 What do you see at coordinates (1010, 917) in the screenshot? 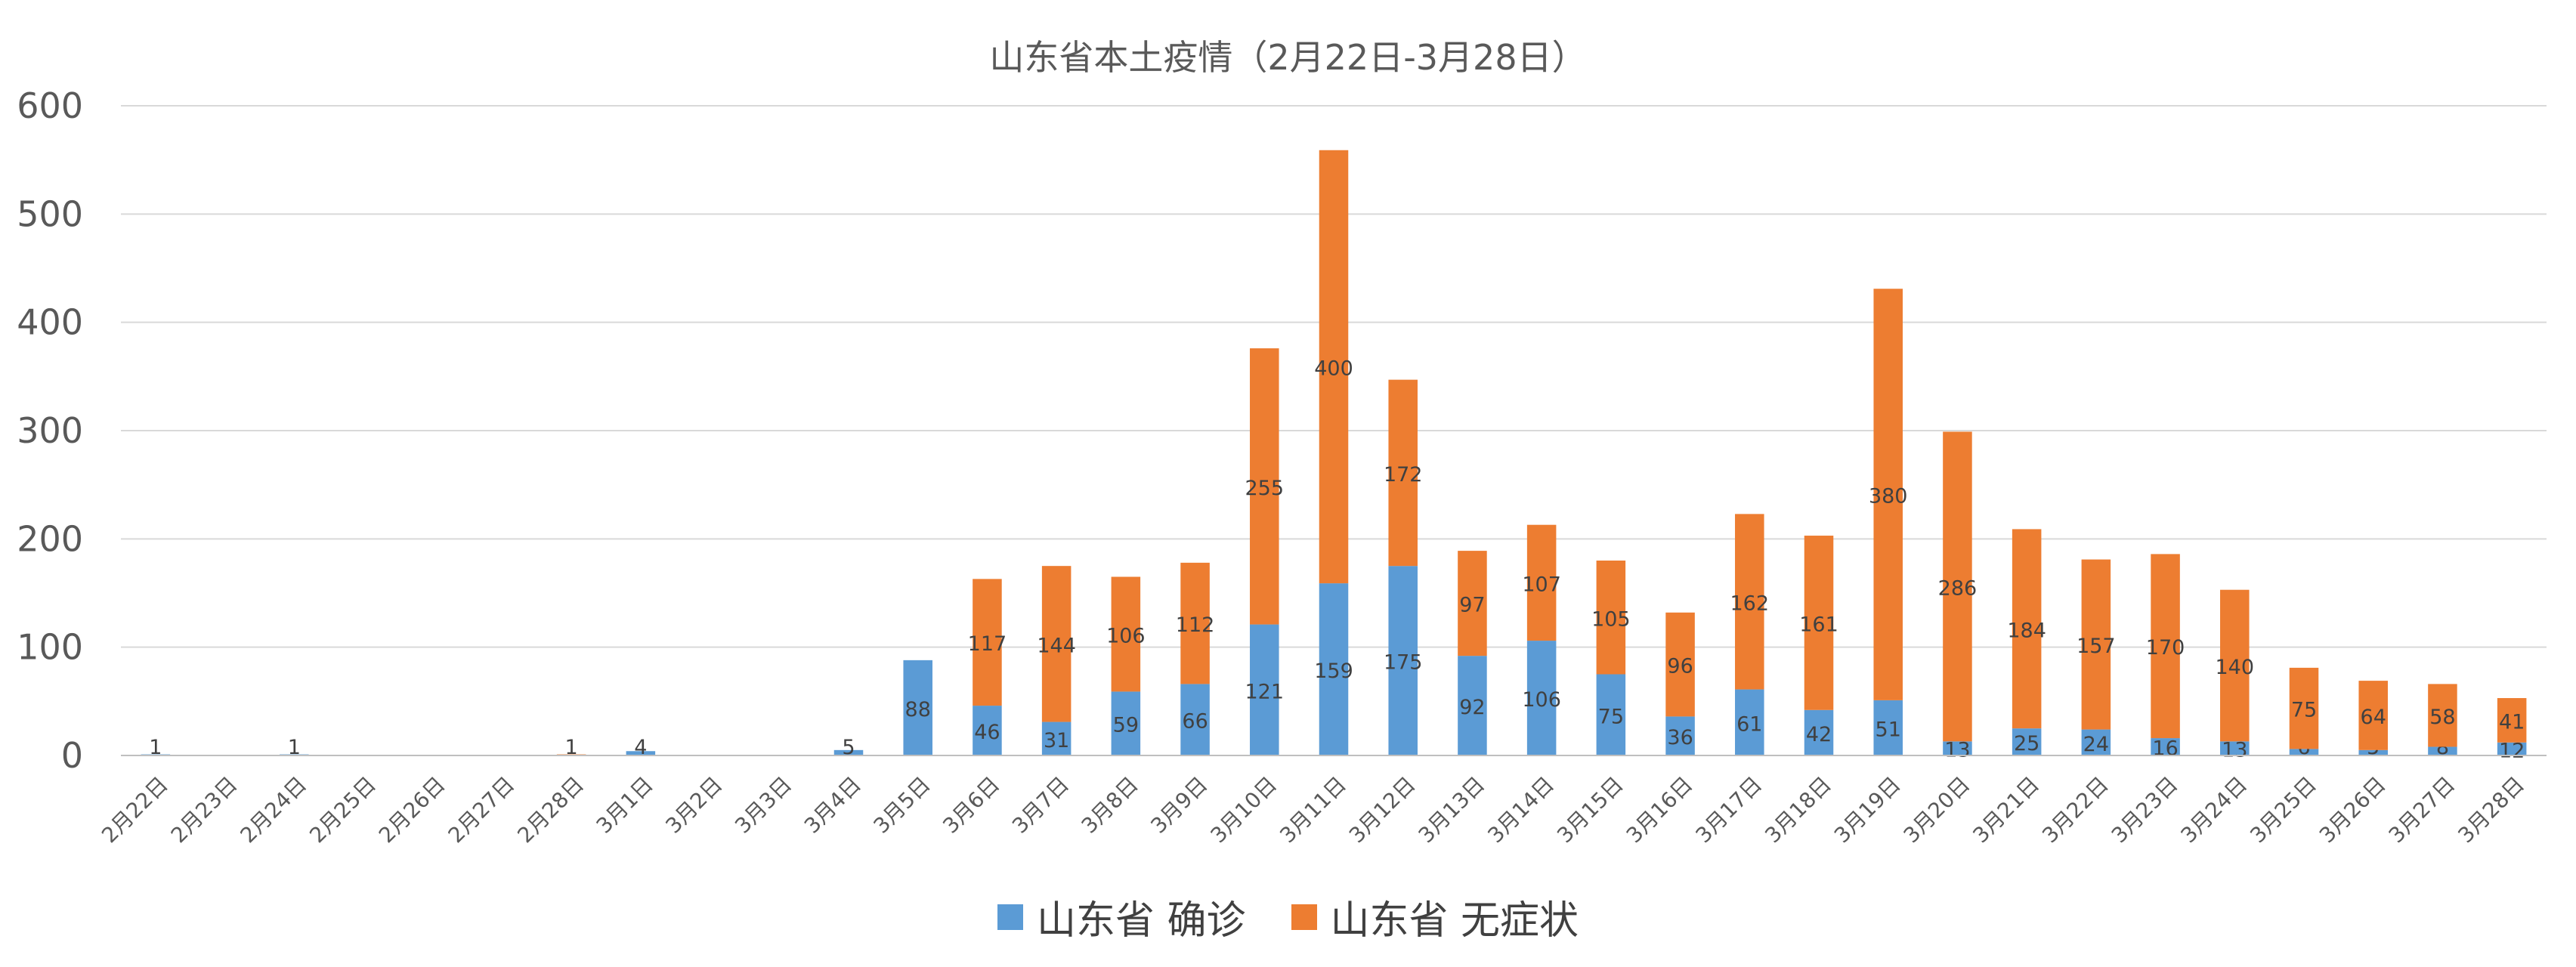
I see `legend-swatch-confirmed` at bounding box center [1010, 917].